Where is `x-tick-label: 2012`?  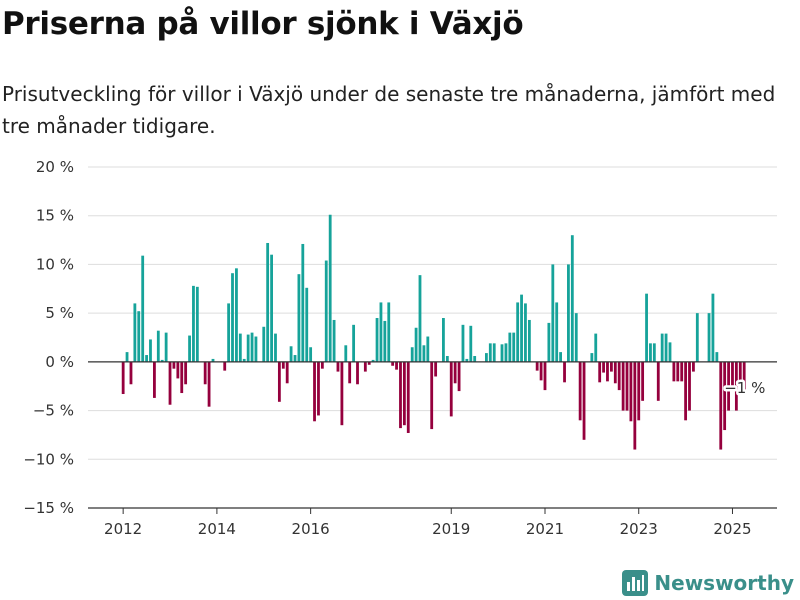 x-tick-label: 2012 is located at coordinates (123, 529).